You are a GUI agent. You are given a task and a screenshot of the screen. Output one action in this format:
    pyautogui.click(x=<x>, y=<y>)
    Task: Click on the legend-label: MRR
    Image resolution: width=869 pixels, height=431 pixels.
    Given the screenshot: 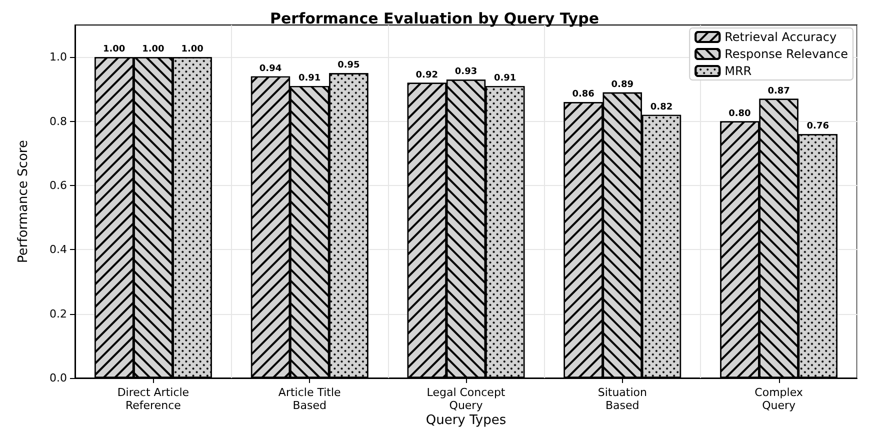 What is the action you would take?
    pyautogui.click(x=738, y=71)
    